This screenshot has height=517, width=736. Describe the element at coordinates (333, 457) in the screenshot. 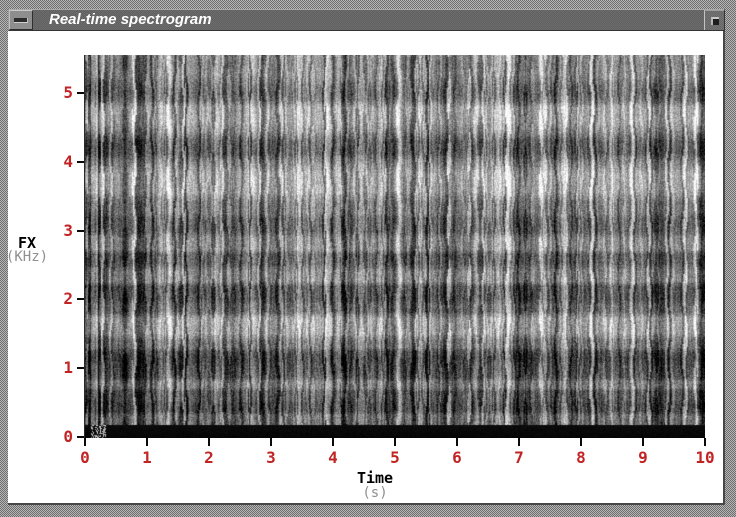

I see `x-axis-tick-label: 4` at that location.